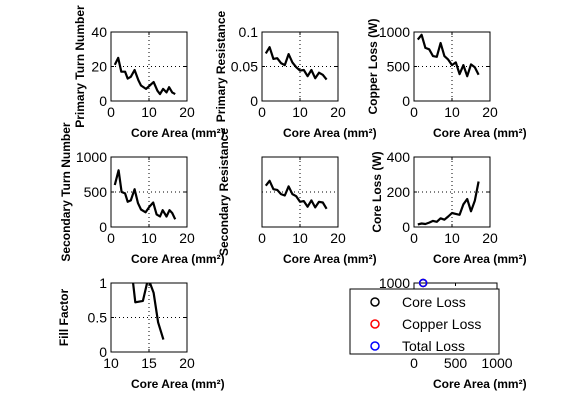 This screenshot has height=420, width=561. I want to click on legend-box, so click(424, 321).